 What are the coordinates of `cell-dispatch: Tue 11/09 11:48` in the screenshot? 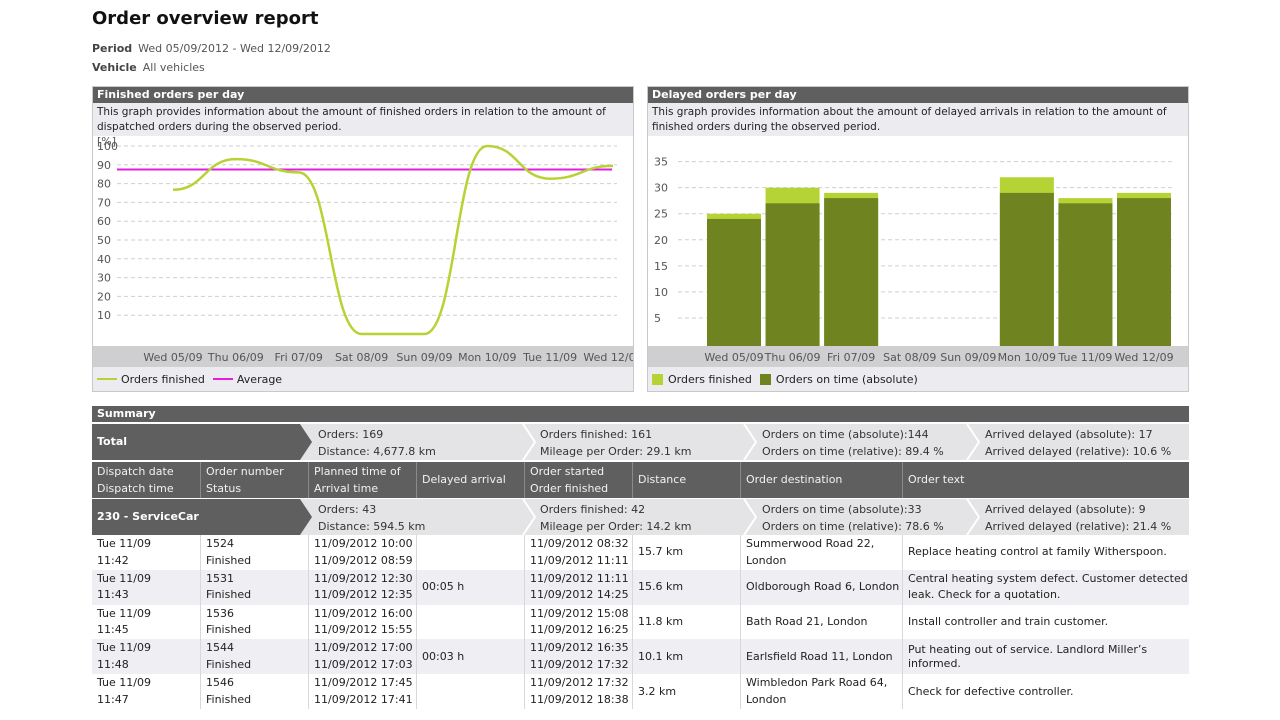 It's located at (146, 657).